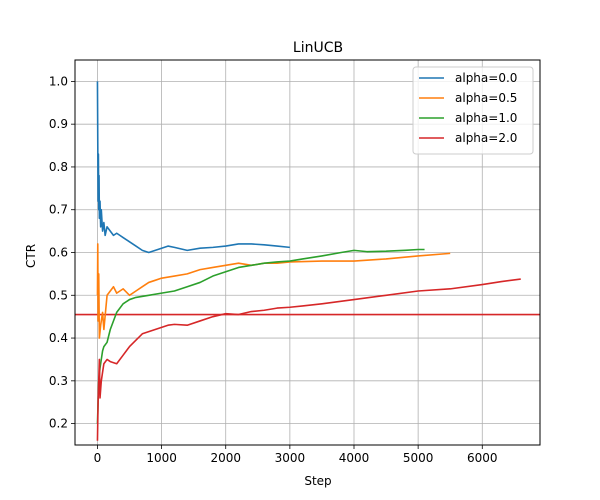  Describe the element at coordinates (58, 381) in the screenshot. I see `y-tick-label: 0.3` at that location.